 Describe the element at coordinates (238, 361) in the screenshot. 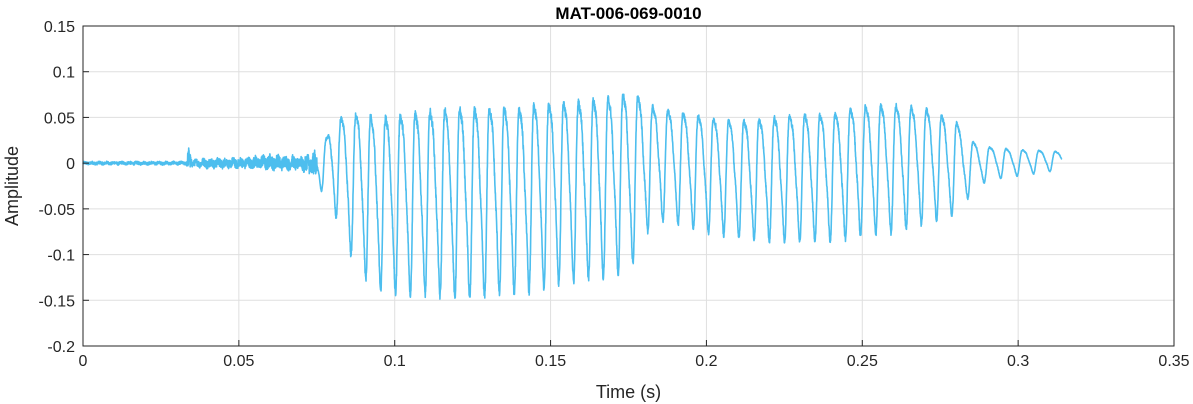

I see `x-tick-label: 0.05` at that location.